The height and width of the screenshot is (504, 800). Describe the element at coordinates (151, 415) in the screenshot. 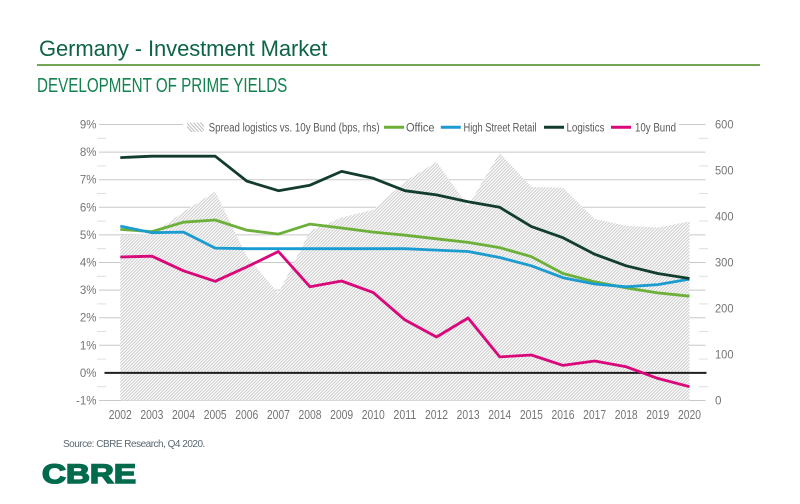

I see `svg-text: 2003` at that location.